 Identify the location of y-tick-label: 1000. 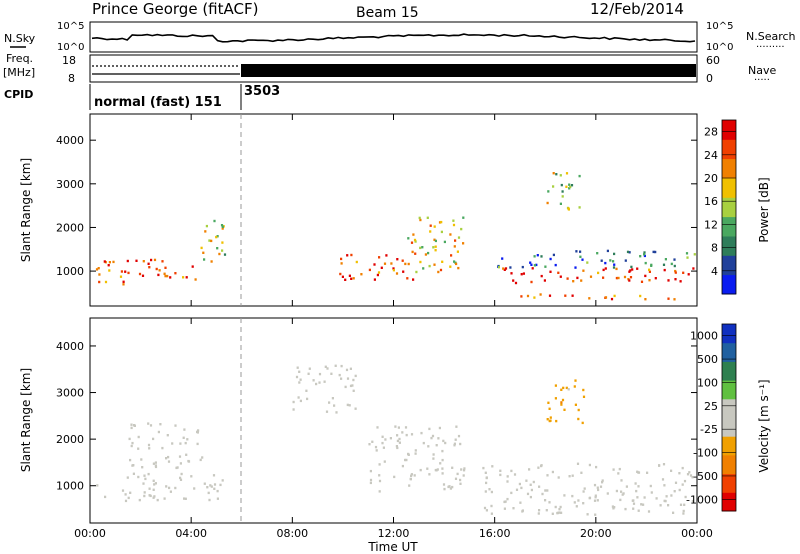
(70, 486).